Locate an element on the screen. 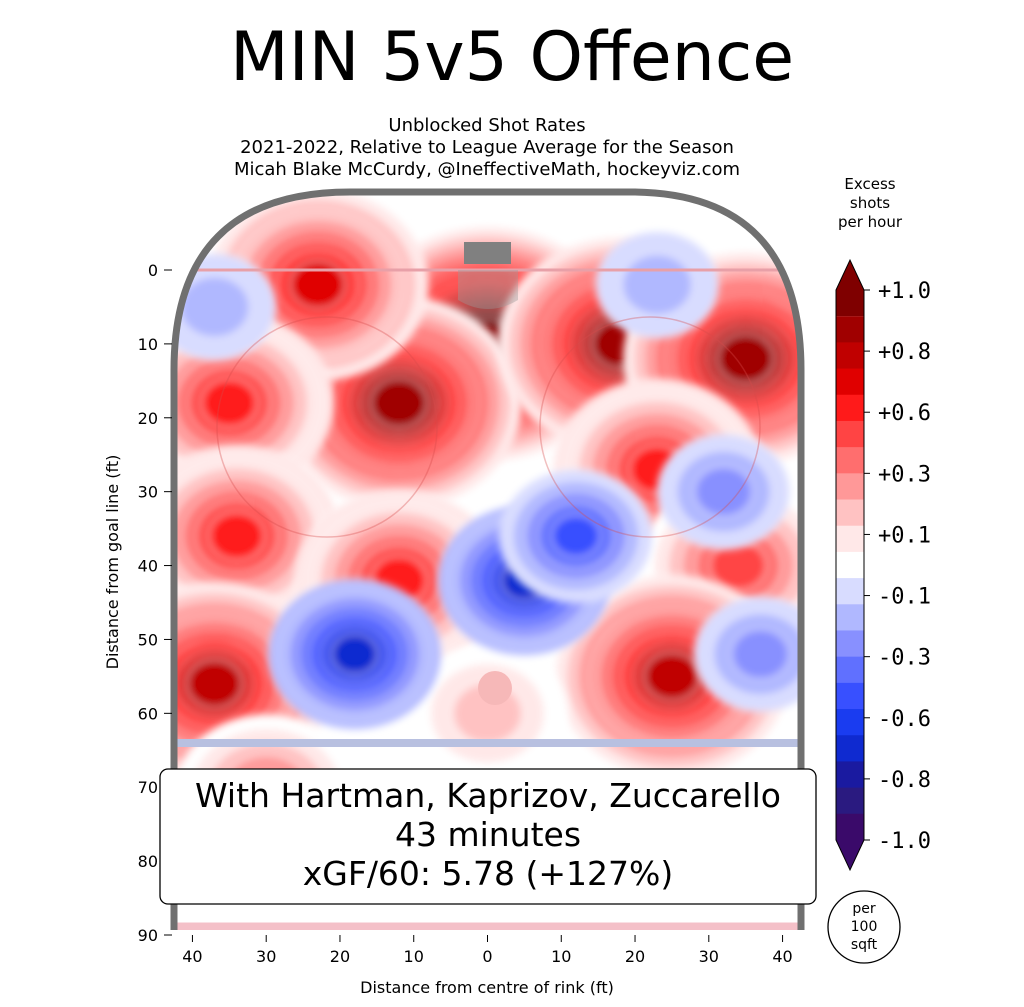 The height and width of the screenshot is (1007, 1024). colorbar: +1.0 +0.8 +0.6 +0.3 +0.1 -0.1 -0.3 -0.6 -0.8 -1.0 is located at coordinates (883, 565).